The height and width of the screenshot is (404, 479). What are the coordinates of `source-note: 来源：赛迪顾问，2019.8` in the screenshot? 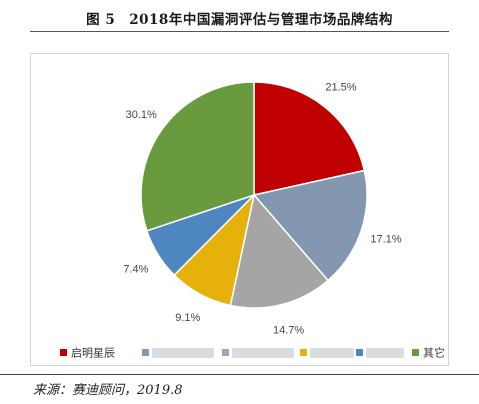 It's located at (108, 390).